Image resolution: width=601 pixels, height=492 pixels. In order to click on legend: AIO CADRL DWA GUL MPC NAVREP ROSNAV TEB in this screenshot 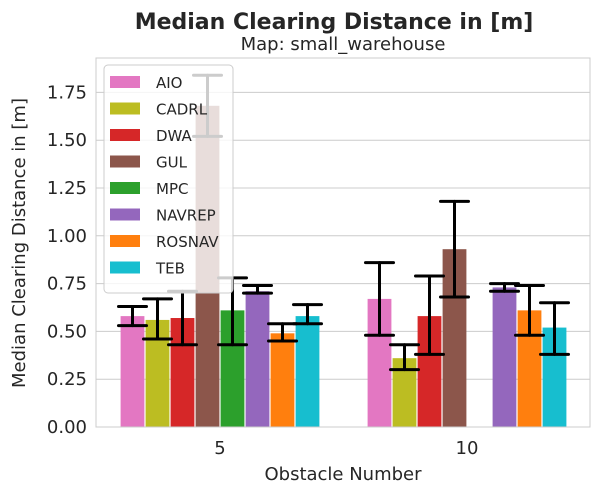, I will do `click(168, 179)`.